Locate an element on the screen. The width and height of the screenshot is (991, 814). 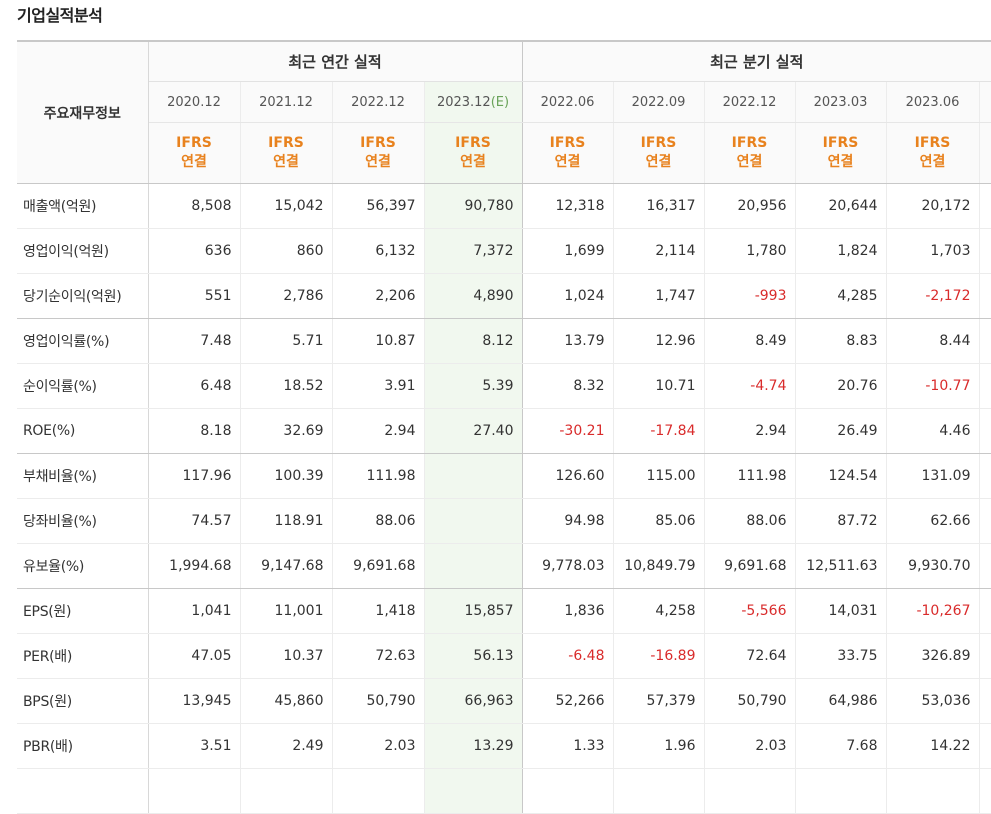
table-cell: 12,318 is located at coordinates (567, 206).